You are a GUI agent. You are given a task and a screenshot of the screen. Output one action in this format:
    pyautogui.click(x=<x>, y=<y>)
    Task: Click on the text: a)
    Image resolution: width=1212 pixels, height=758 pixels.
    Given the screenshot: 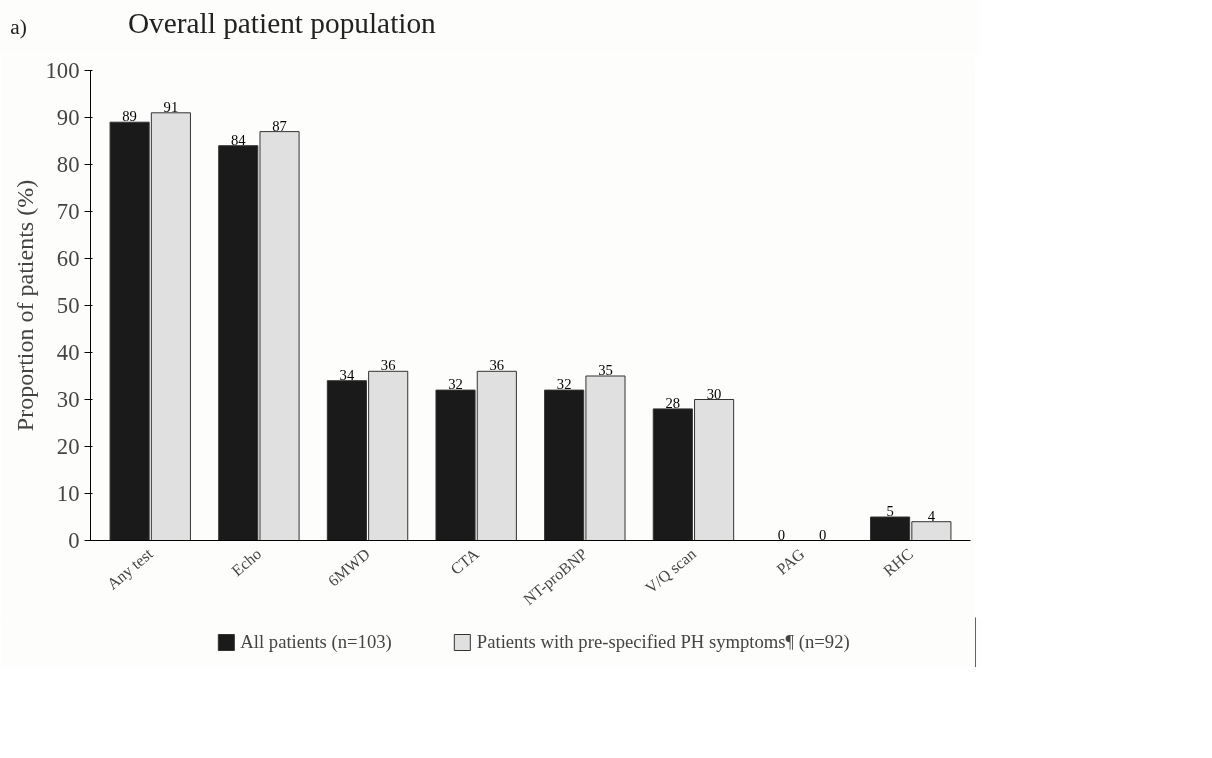 What is the action you would take?
    pyautogui.click(x=18, y=27)
    